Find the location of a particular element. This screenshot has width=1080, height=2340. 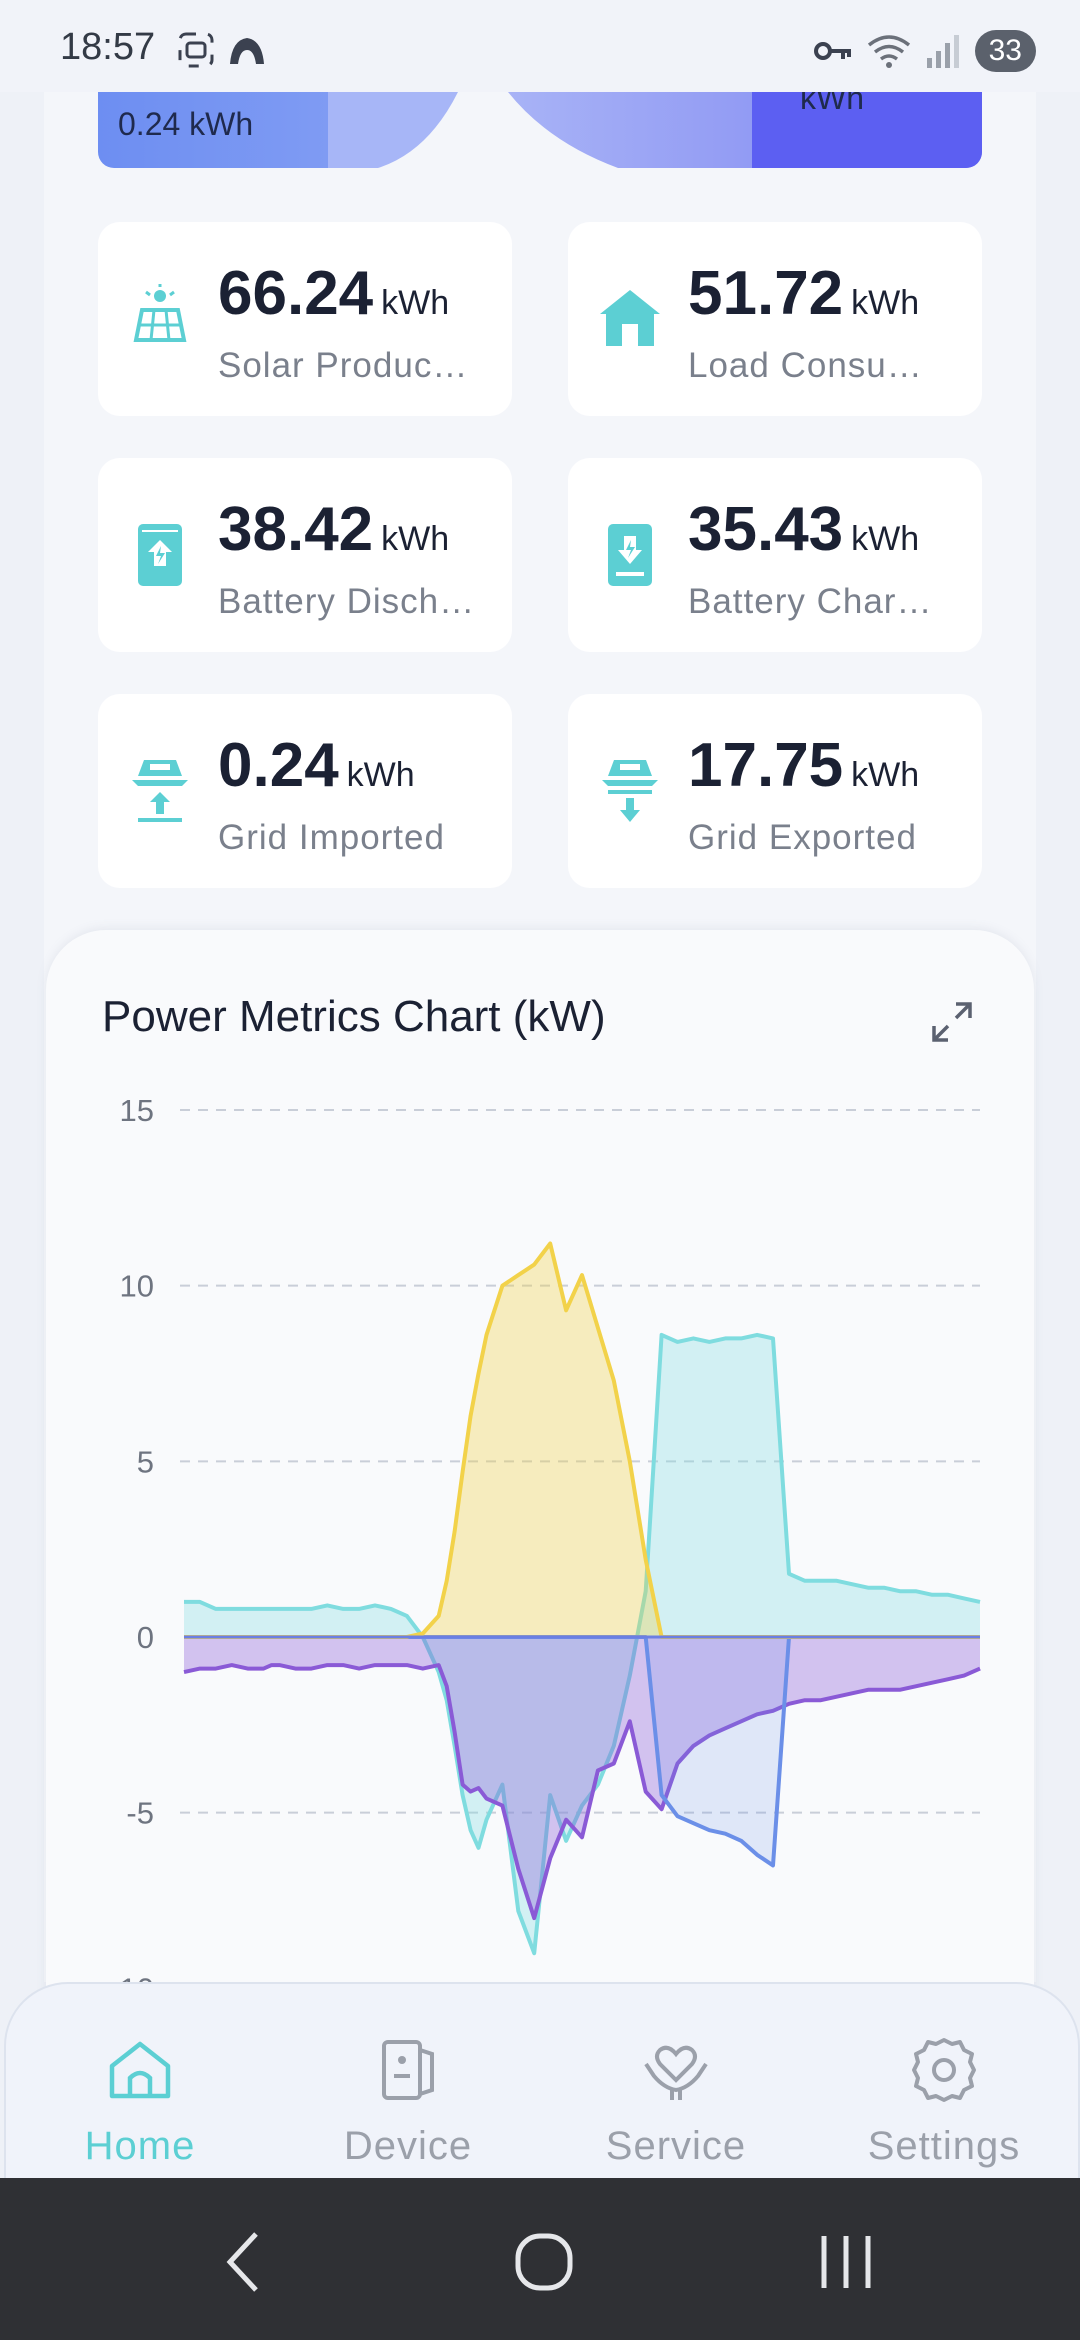

energy-flow-left-value: 0.24 kWh is located at coordinates (186, 124).